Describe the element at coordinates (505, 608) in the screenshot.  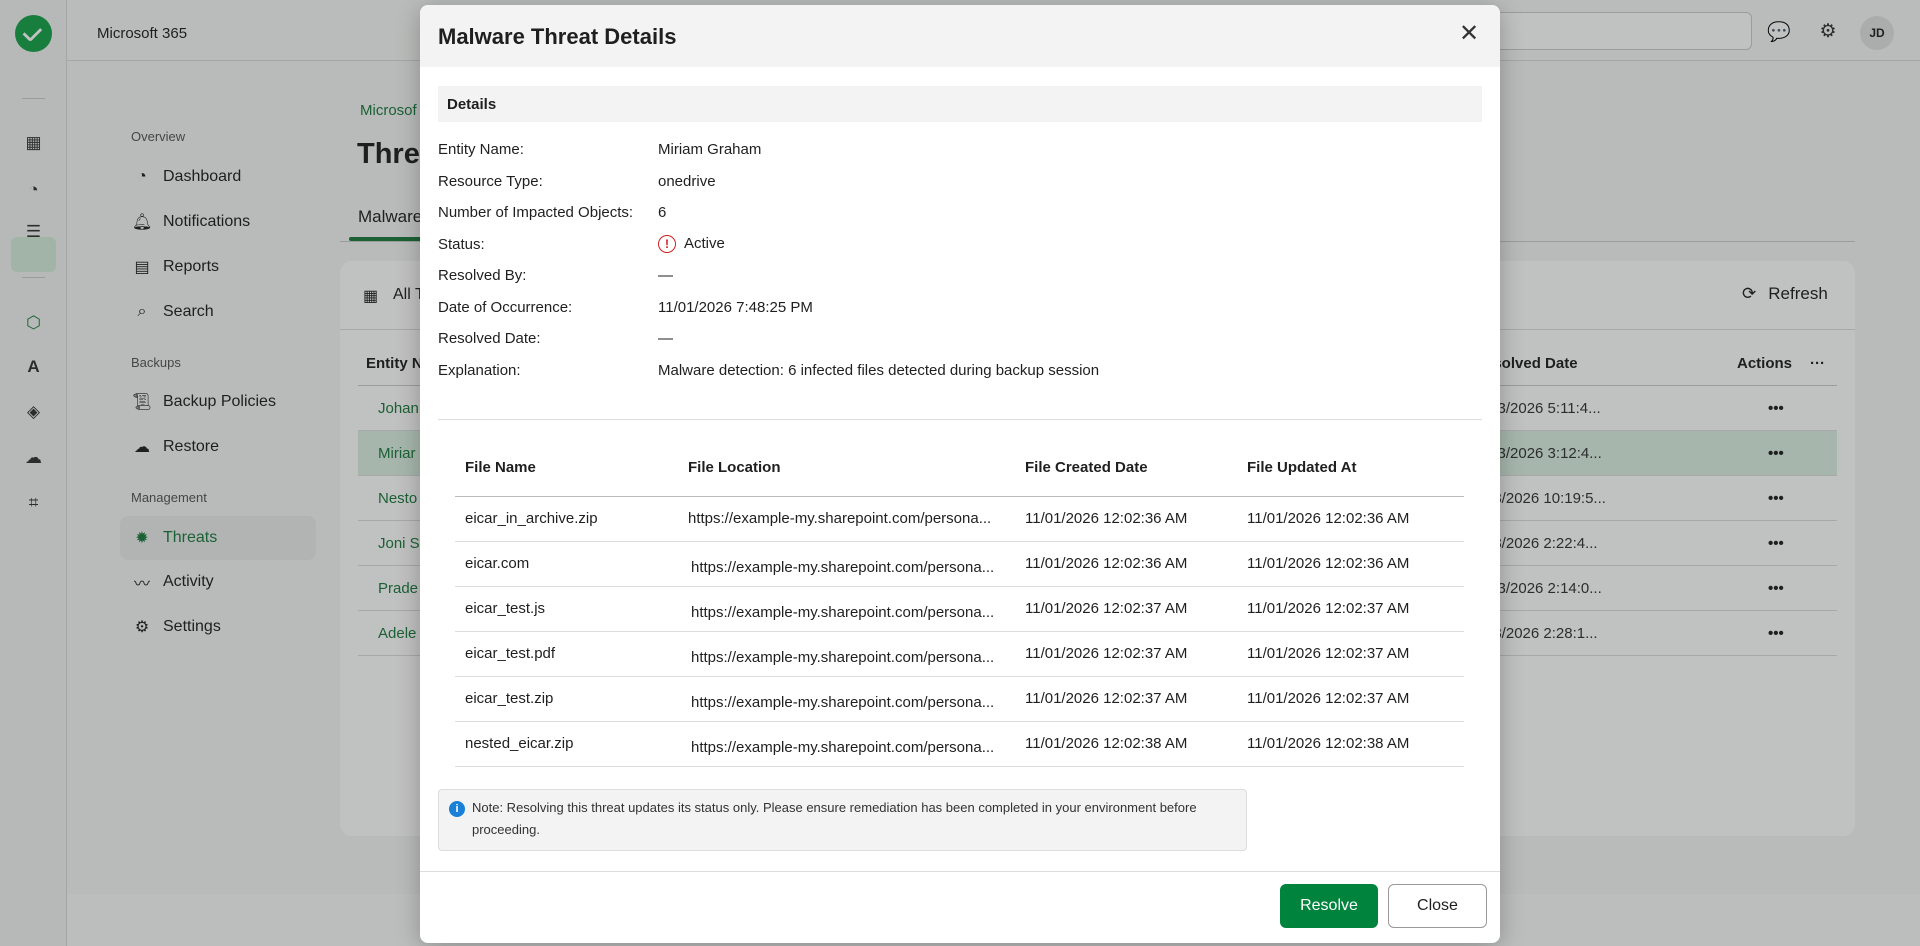
I see `file-name: eicar_test.js` at that location.